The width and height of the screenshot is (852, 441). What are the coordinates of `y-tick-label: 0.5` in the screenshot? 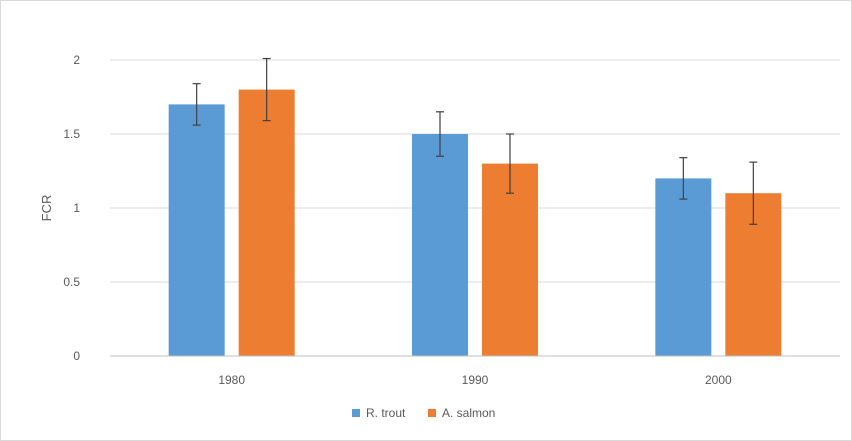 It's located at (71, 282).